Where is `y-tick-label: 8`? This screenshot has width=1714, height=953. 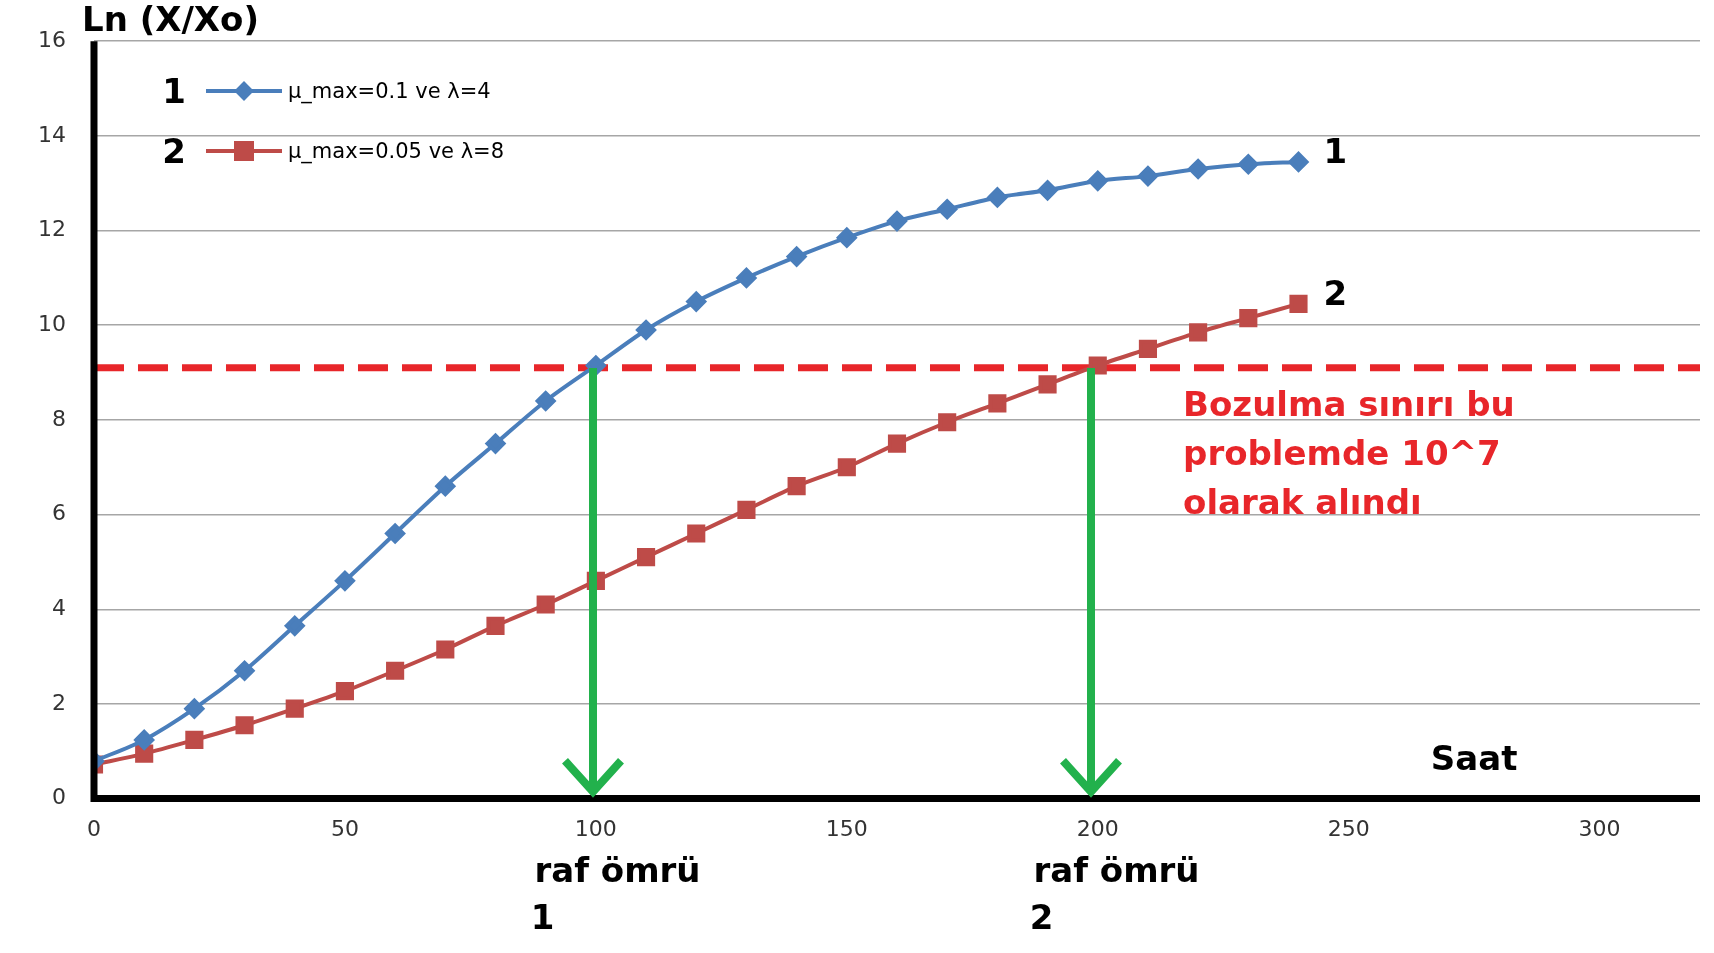
y-tick-label: 8 is located at coordinates (58, 418).